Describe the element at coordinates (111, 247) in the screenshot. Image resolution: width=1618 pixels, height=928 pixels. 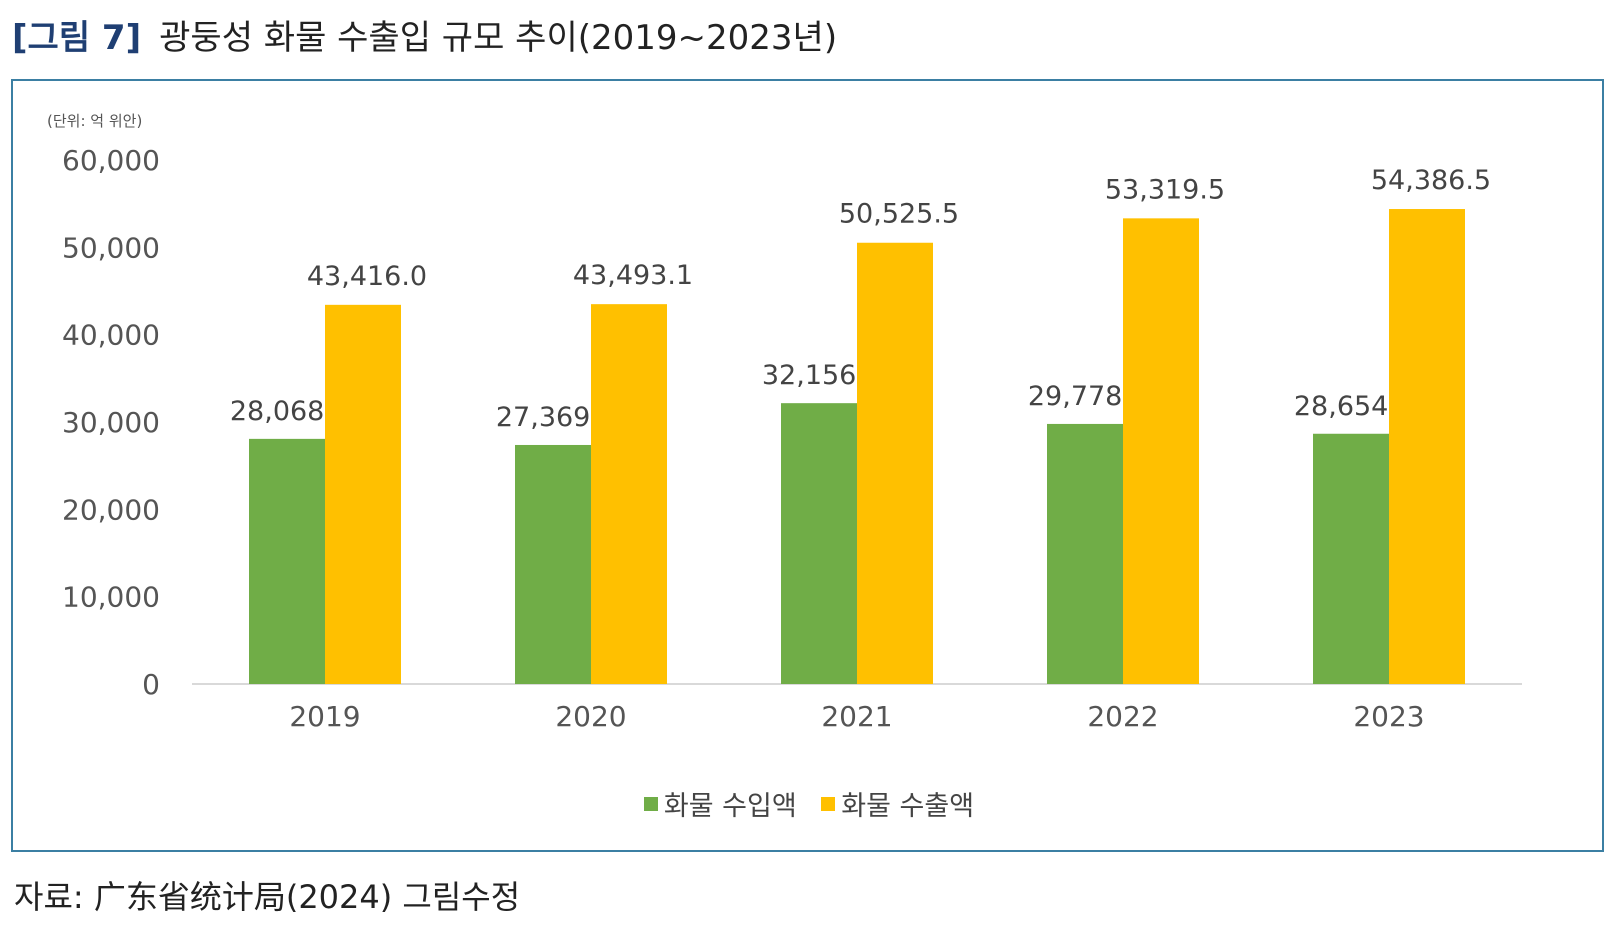
I see `y-tick-label: 50,000` at that location.